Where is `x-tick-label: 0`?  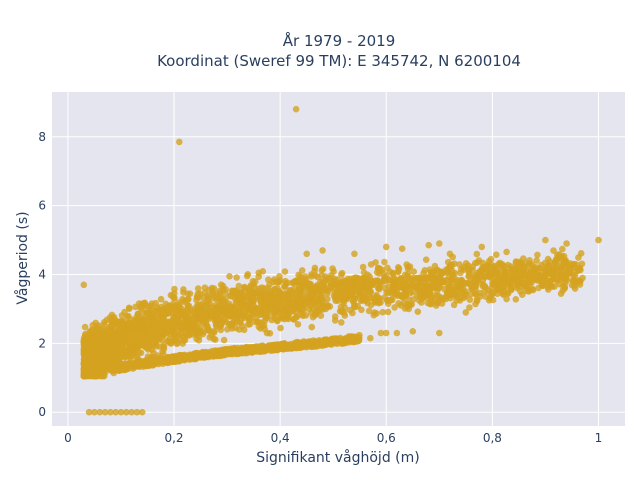
x-tick-label: 0 is located at coordinates (68, 438).